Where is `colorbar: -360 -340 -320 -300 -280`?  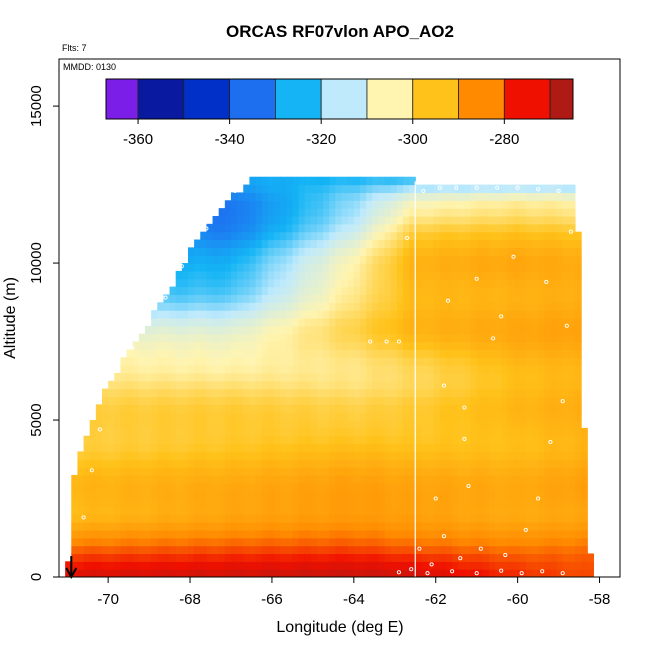
colorbar: -360 -340 -320 -300 -280 is located at coordinates (339, 113).